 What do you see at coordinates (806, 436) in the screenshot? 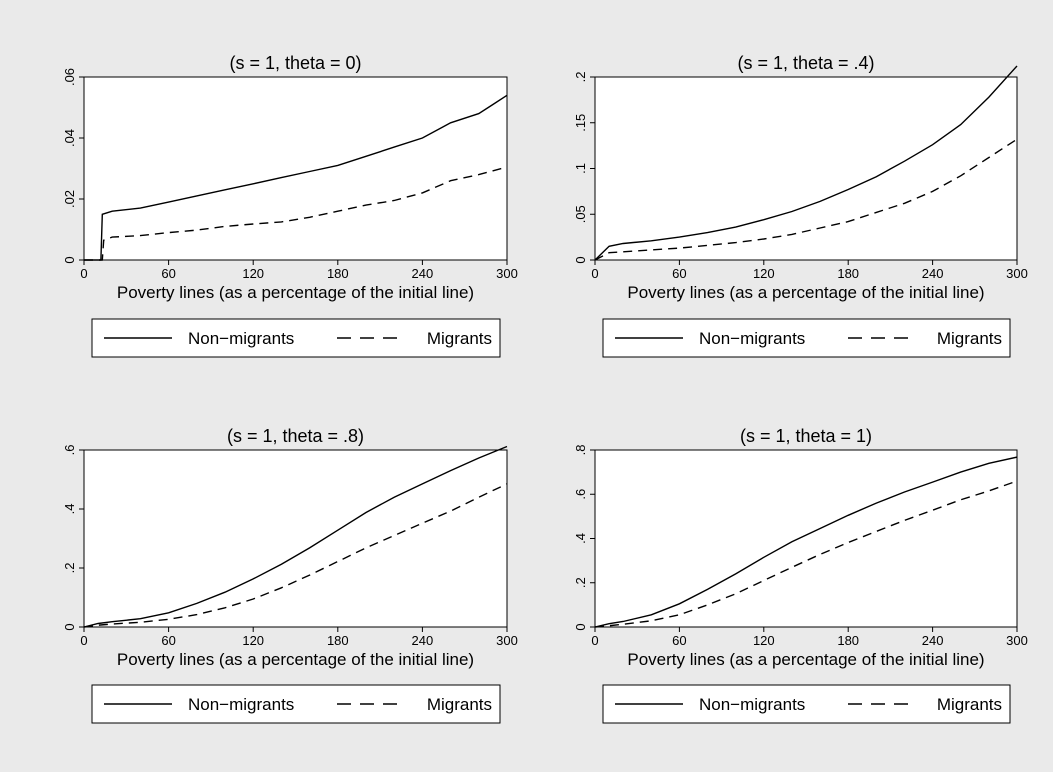
I see `chart-title: (s = 1, theta = 1)` at bounding box center [806, 436].